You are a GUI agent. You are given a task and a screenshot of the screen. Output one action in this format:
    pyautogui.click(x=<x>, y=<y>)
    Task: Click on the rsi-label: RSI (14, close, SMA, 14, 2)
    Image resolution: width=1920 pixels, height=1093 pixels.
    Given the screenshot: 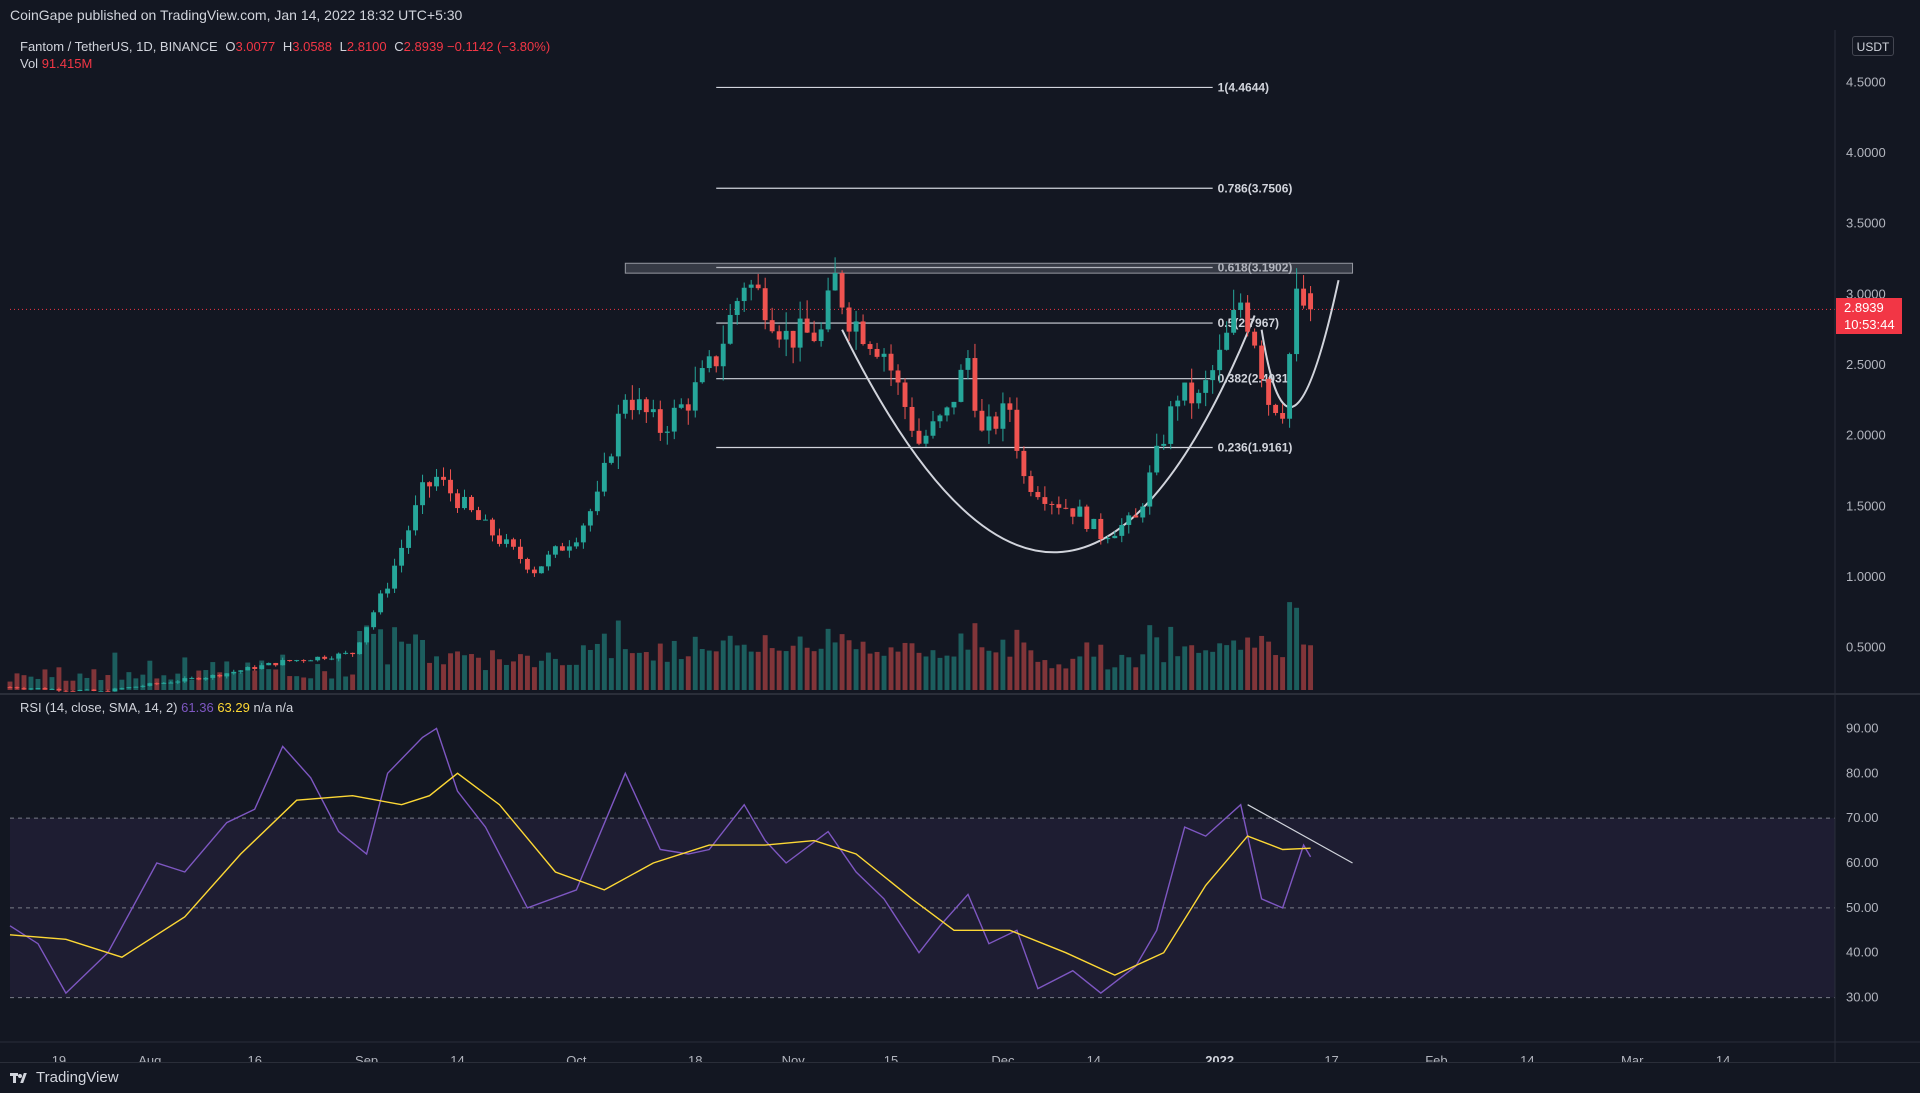 What is the action you would take?
    pyautogui.click(x=99, y=707)
    